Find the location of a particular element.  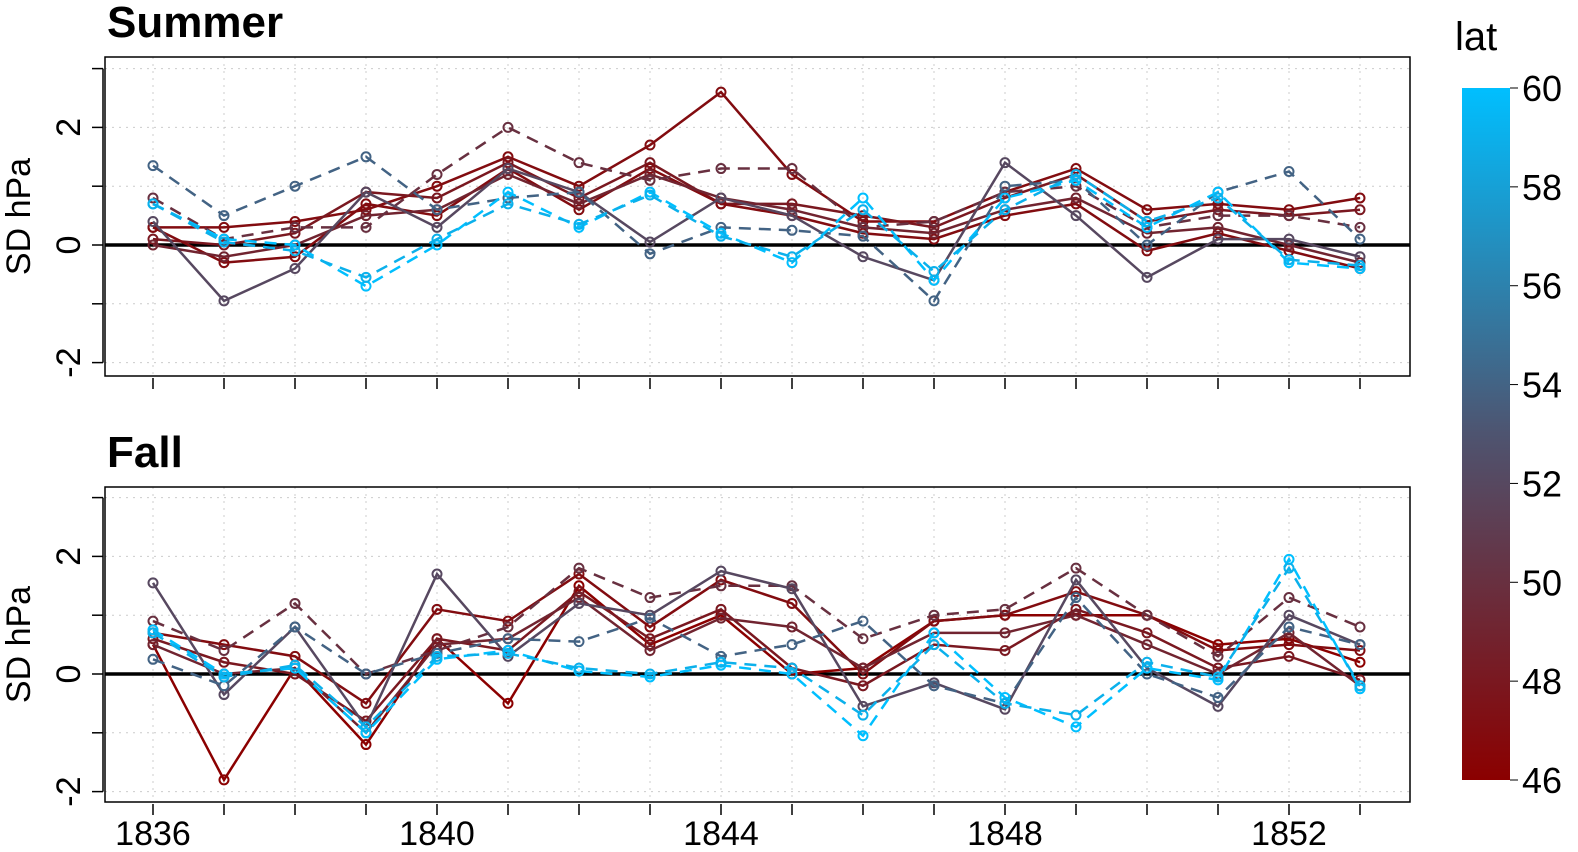

colorbar-gradient is located at coordinates (1486, 434).